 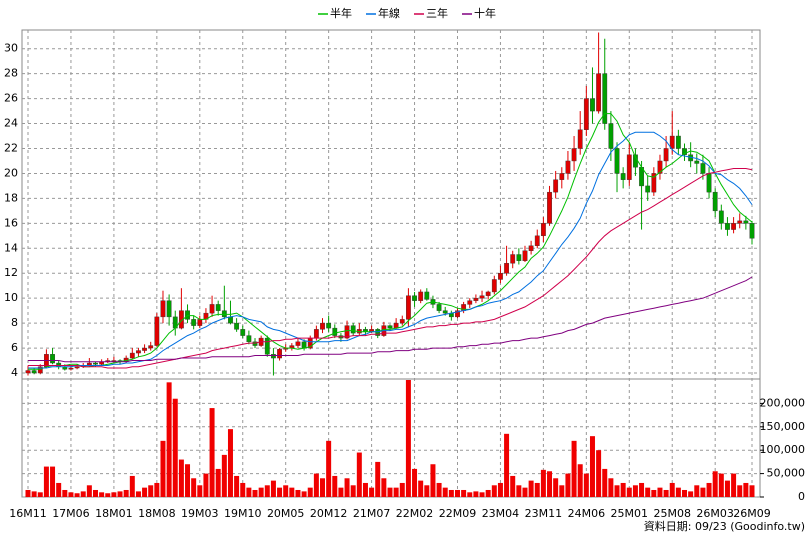 I want to click on y-tick-label: 10, so click(x=11, y=297).